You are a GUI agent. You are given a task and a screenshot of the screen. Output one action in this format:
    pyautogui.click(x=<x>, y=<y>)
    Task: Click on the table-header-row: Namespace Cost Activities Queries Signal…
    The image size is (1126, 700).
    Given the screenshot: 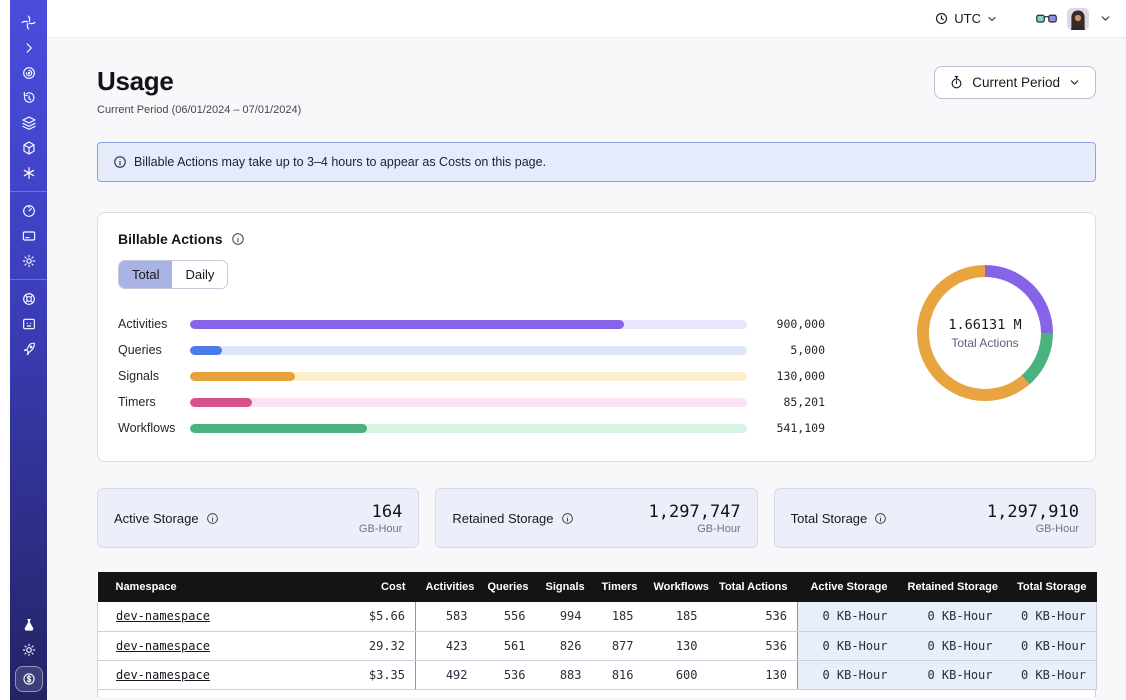 What is the action you would take?
    pyautogui.click(x=597, y=587)
    